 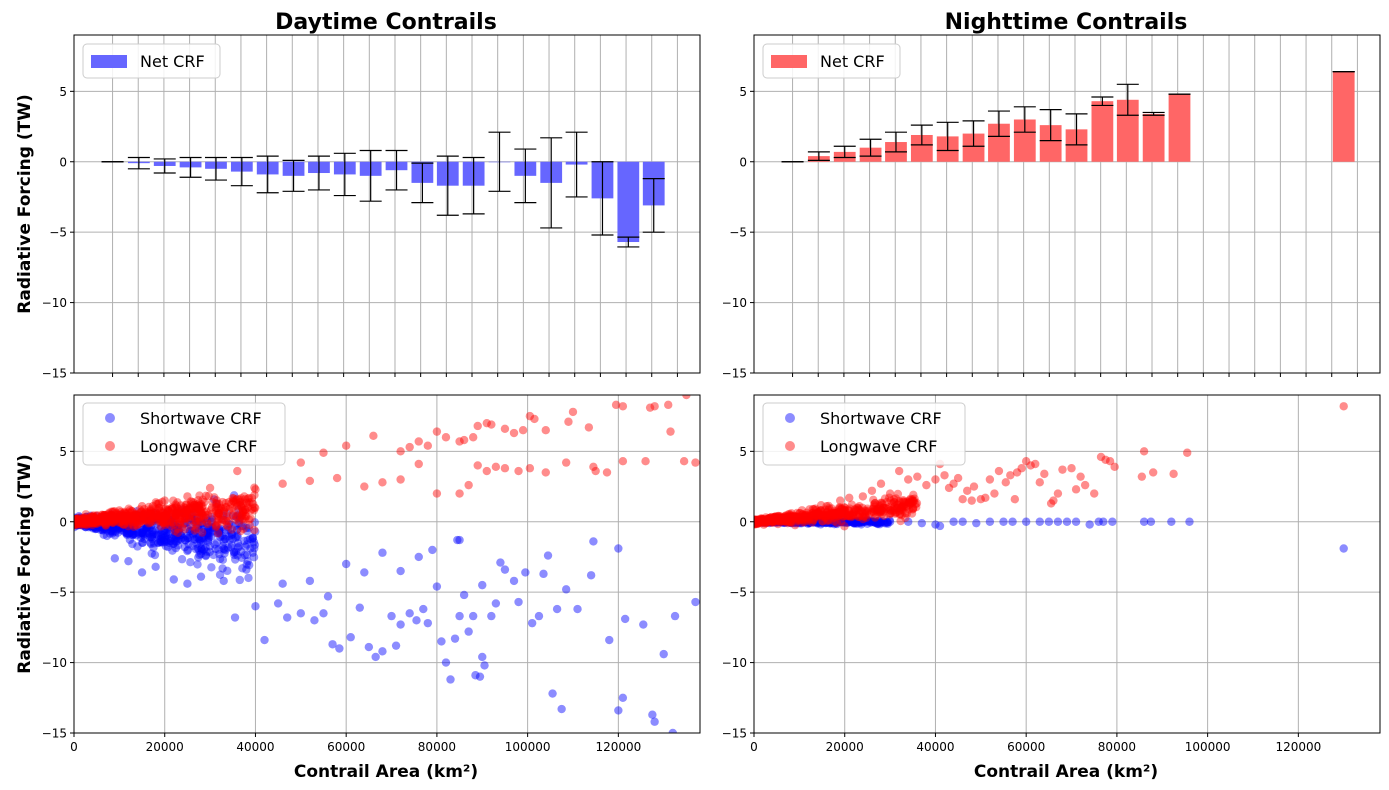 I want to click on x-tick-label: 80000, so click(x=437, y=747).